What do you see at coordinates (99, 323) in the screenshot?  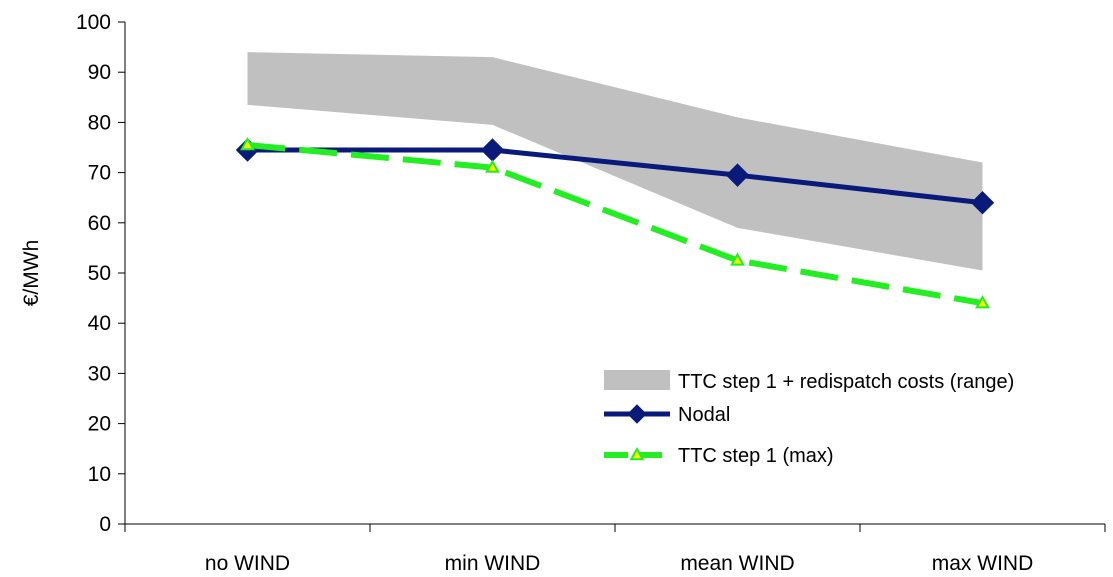 I see `y-tick-label: 40` at bounding box center [99, 323].